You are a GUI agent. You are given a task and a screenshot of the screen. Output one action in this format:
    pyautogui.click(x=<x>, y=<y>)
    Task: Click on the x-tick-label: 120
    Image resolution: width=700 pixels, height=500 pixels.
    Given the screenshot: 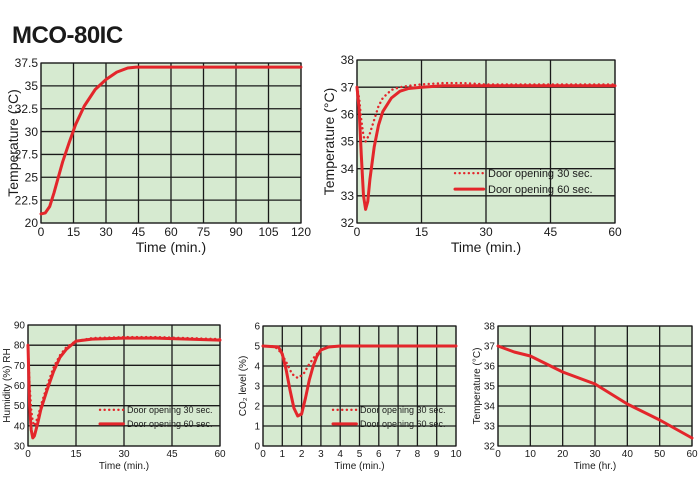 What is the action you would take?
    pyautogui.click(x=301, y=232)
    